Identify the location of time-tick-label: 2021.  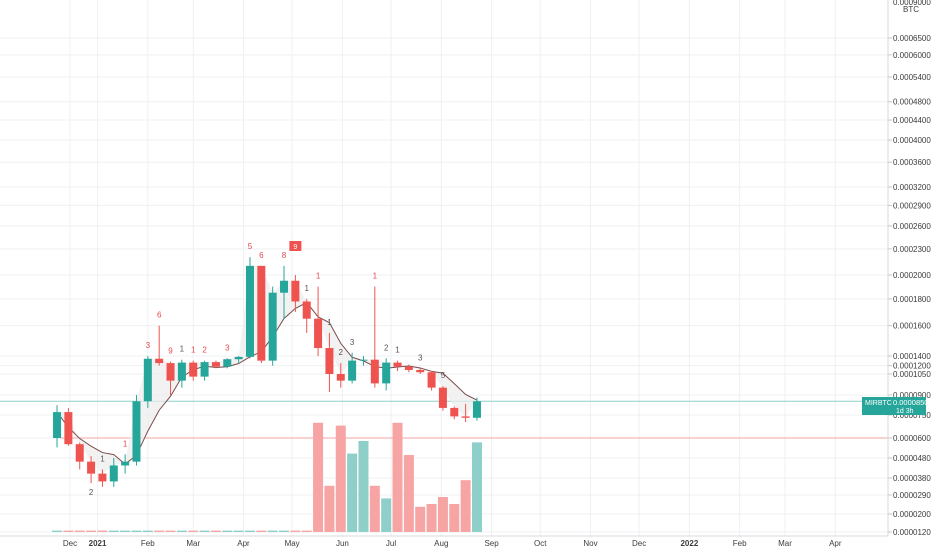
(98, 543).